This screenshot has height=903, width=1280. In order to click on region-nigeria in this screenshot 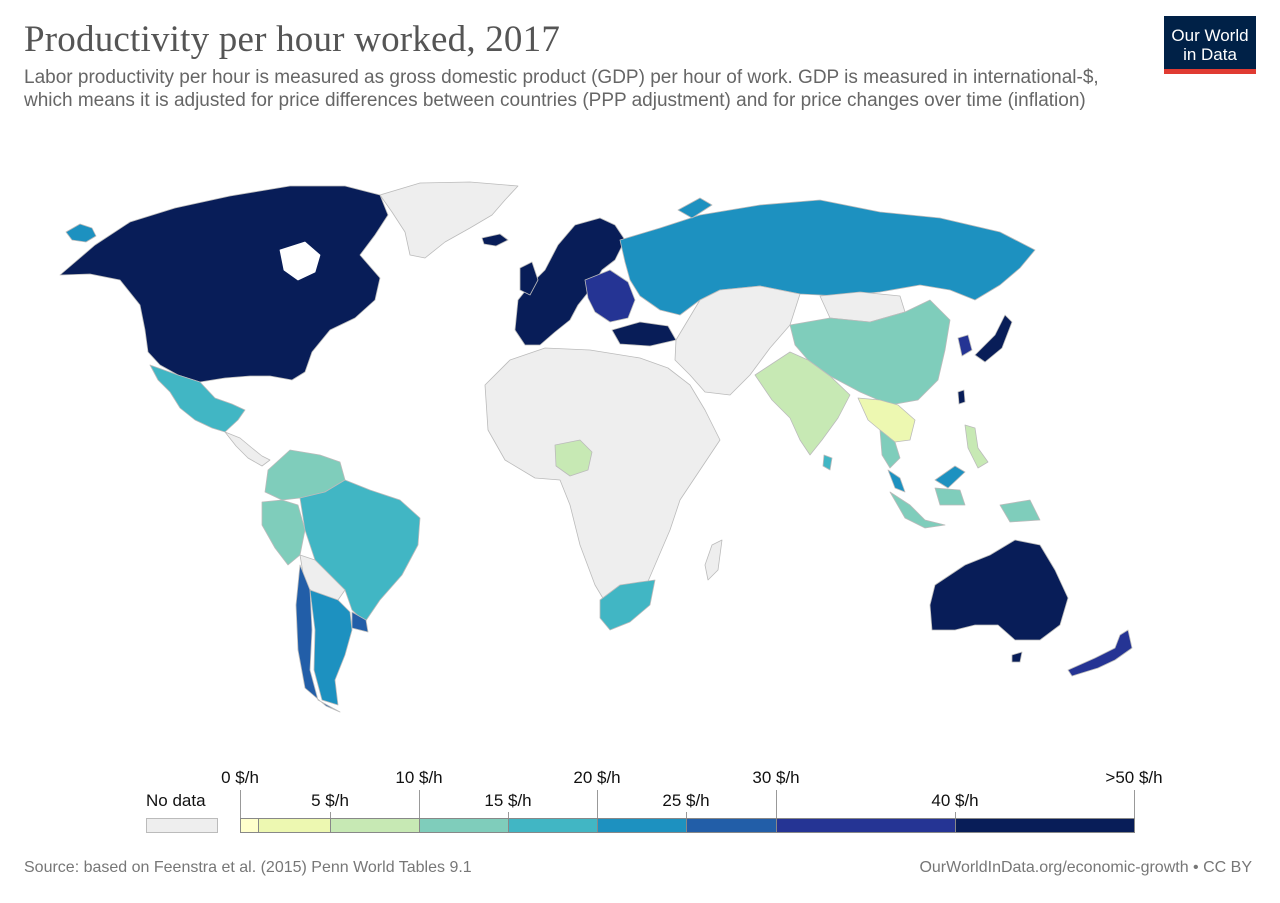, I will do `click(573, 458)`.